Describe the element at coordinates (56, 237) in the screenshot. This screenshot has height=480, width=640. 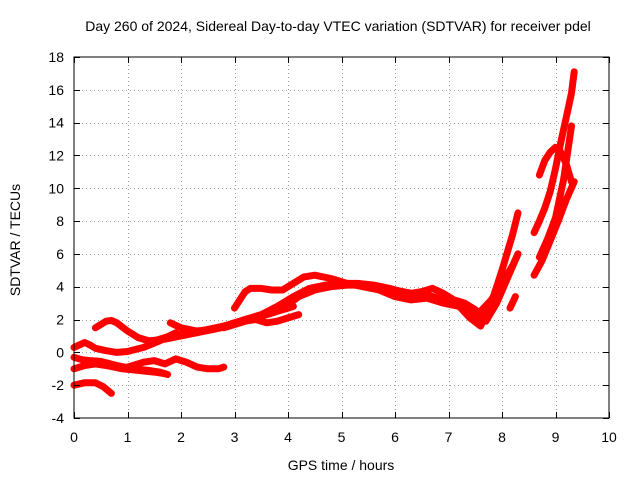
I see `y-tick-labels: -4 -2 0 2 4 6 8 10 12 14 16 18` at that location.